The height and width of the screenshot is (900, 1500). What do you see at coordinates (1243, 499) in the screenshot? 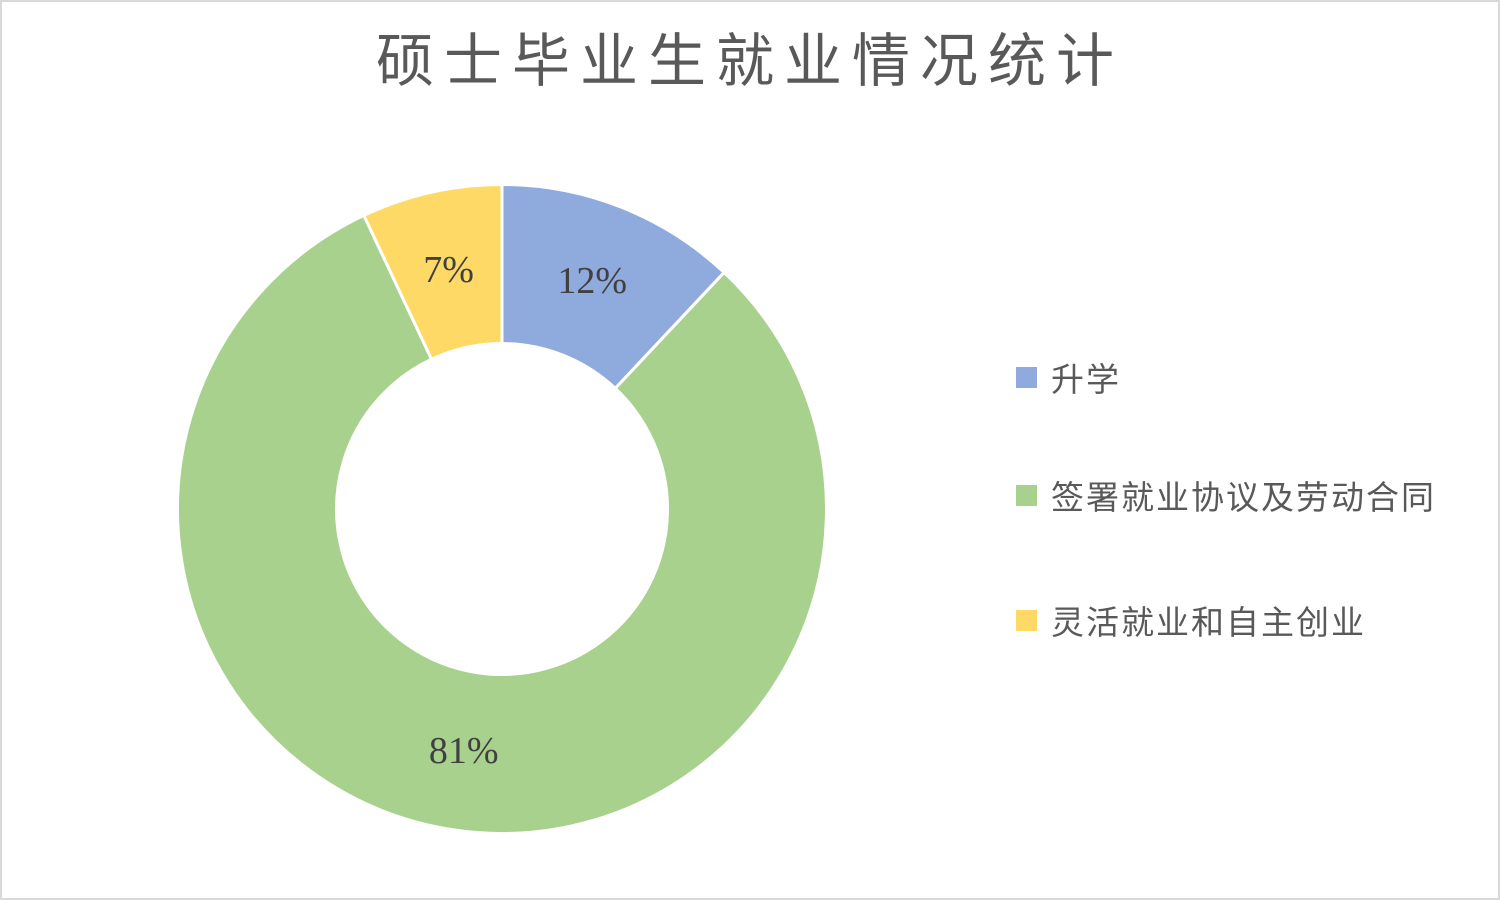
I see `legend-label: 签署就业协议及劳动合同` at bounding box center [1243, 499].